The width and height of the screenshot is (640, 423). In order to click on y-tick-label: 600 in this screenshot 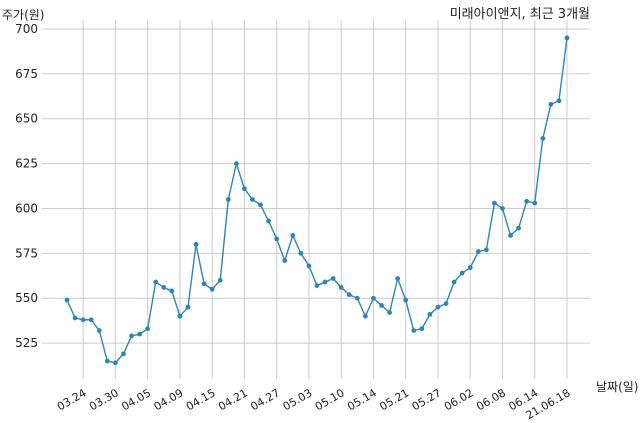, I will do `click(26, 208)`.